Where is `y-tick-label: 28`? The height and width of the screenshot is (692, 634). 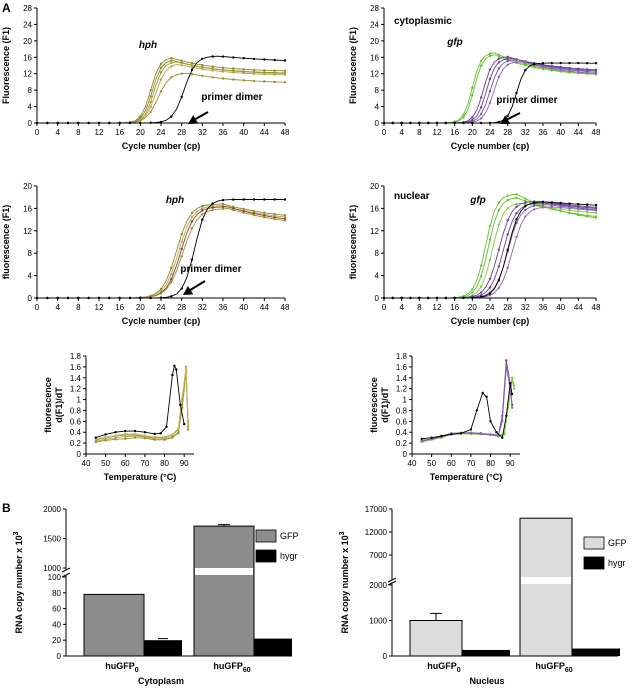
y-tick-label: 28 is located at coordinates (27, 8).